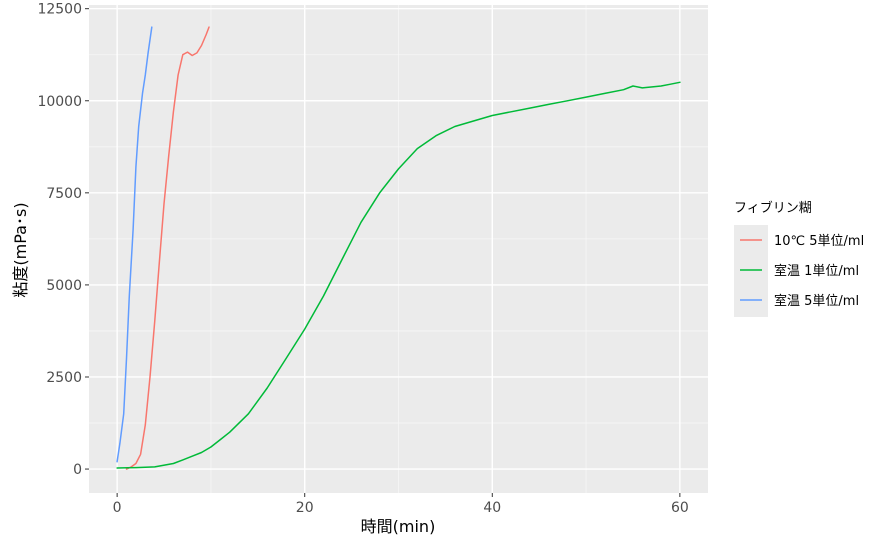 The width and height of the screenshot is (873, 546). What do you see at coordinates (305, 508) in the screenshot?
I see `x-tick-label: 20` at bounding box center [305, 508].